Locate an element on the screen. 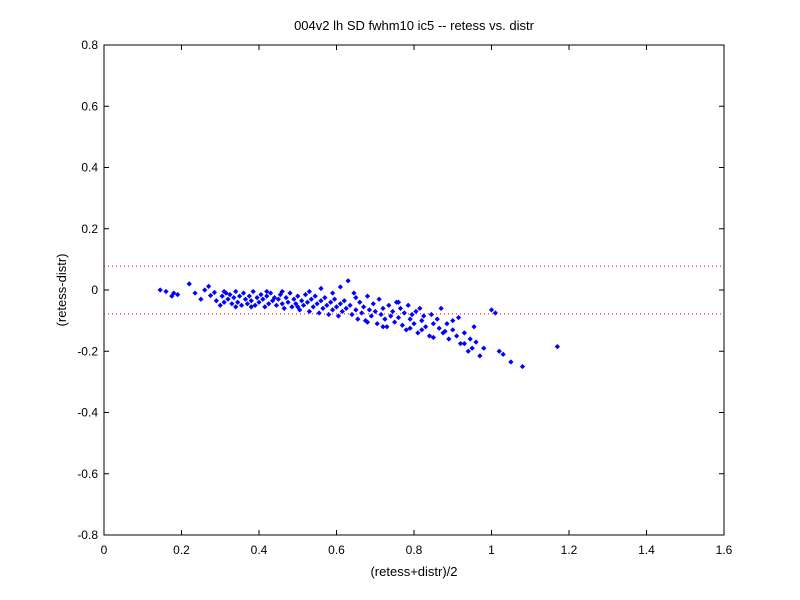 The width and height of the screenshot is (800, 600). y-tick-label: 0.8 is located at coordinates (89, 45).